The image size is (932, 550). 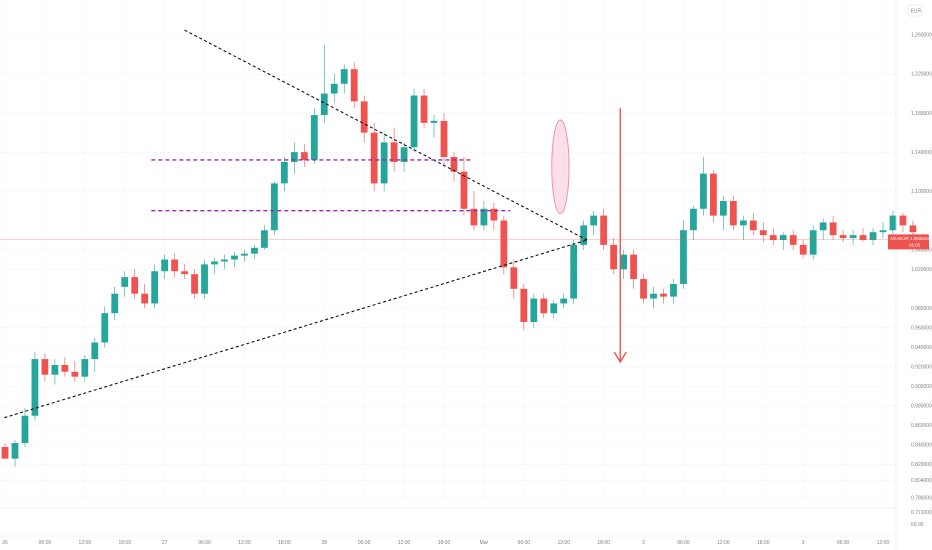 What do you see at coordinates (563, 543) in the screenshot?
I see `time-tick-label: 12:00` at bounding box center [563, 543].